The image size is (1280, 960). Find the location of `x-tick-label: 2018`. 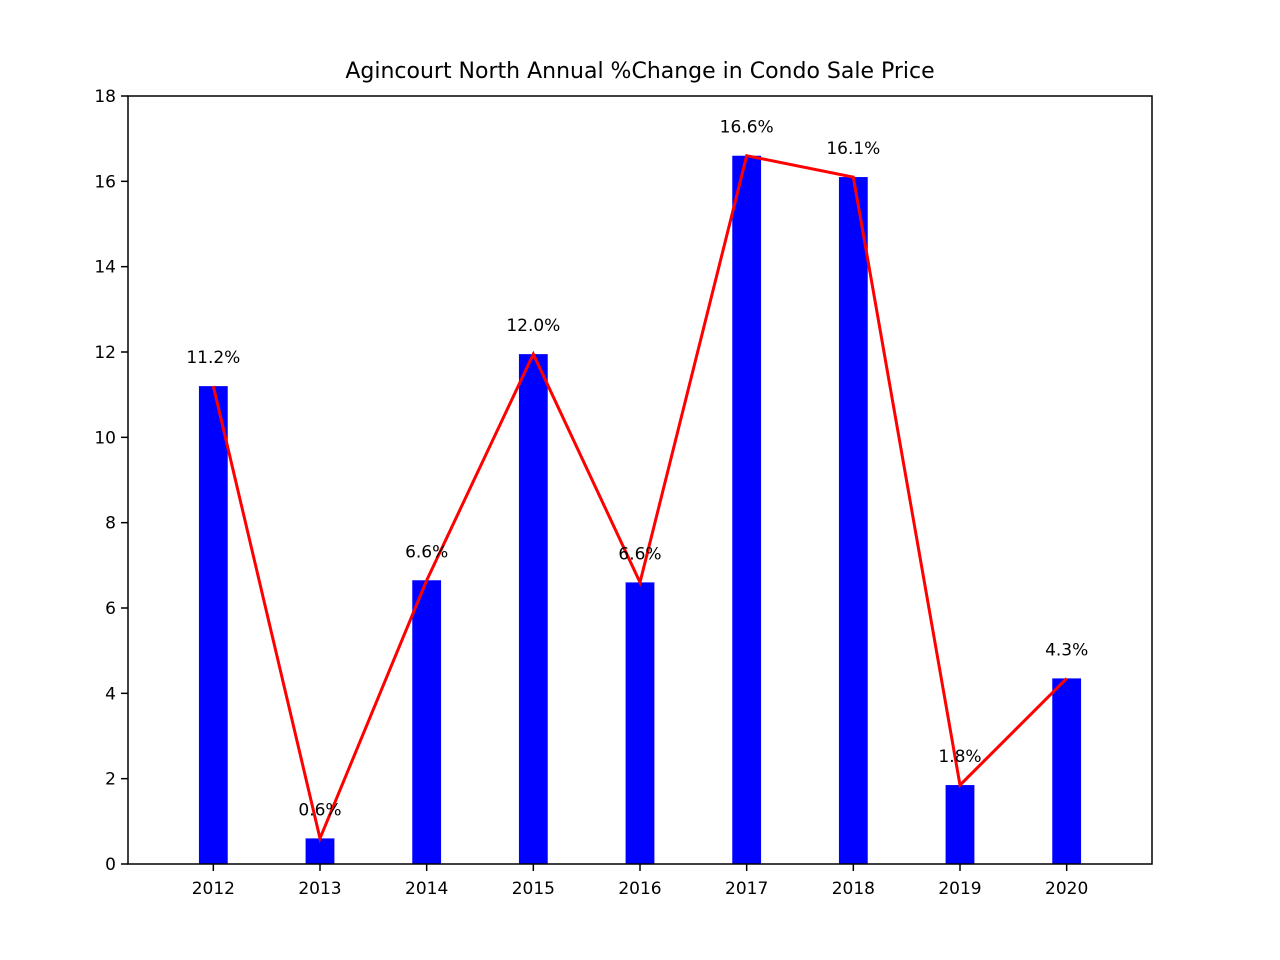

x-tick-label: 2018 is located at coordinates (853, 889).